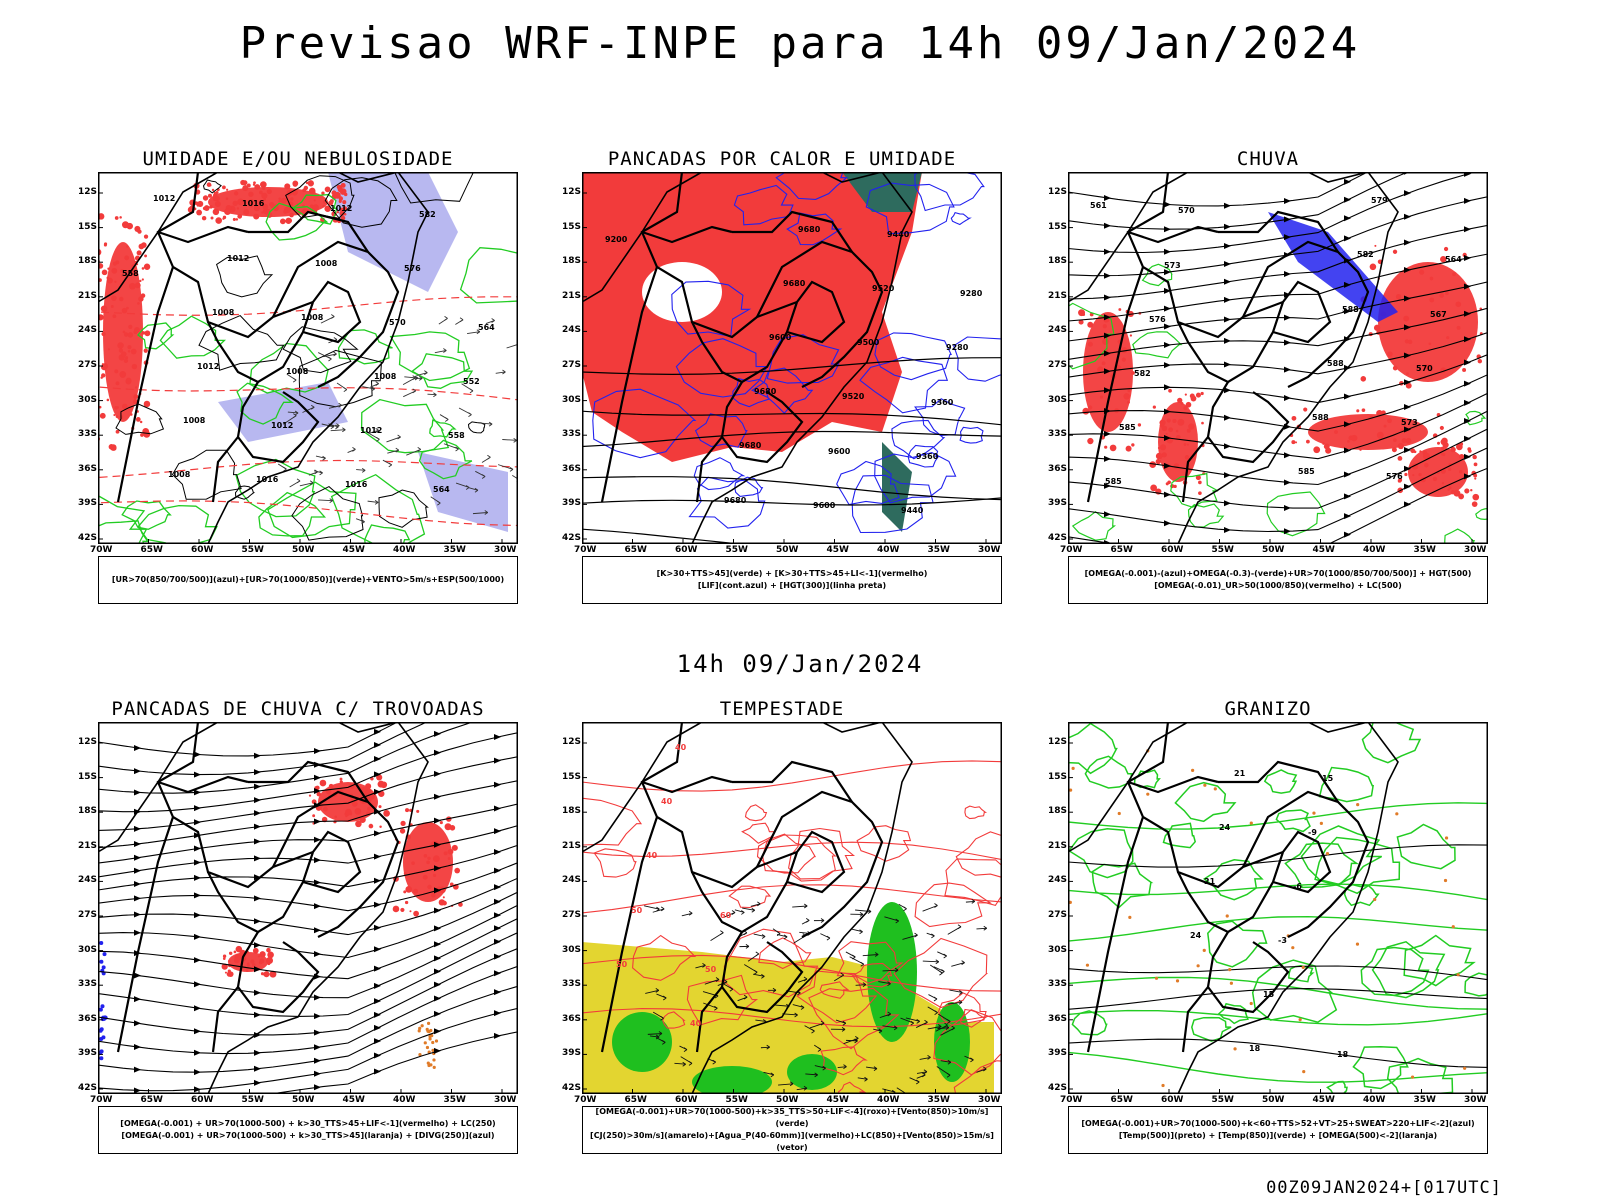 The height and width of the screenshot is (1200, 1600). What do you see at coordinates (837, 1100) in the screenshot?
I see `lon-label: 45W` at bounding box center [837, 1100].